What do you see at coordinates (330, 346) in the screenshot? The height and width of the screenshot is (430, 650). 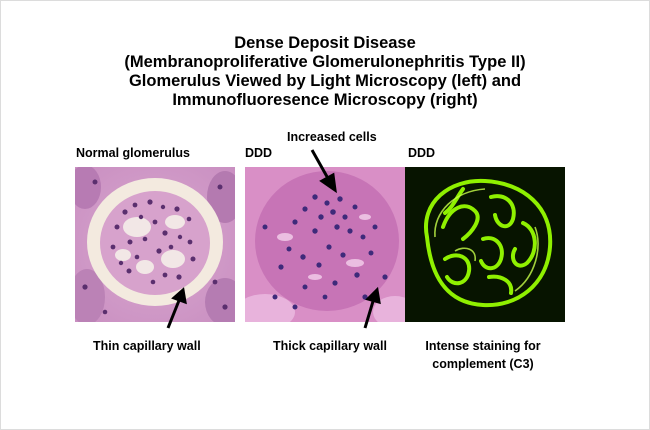 I see `caption-thick-capillary-wall: Thick capillary wall` at bounding box center [330, 346].